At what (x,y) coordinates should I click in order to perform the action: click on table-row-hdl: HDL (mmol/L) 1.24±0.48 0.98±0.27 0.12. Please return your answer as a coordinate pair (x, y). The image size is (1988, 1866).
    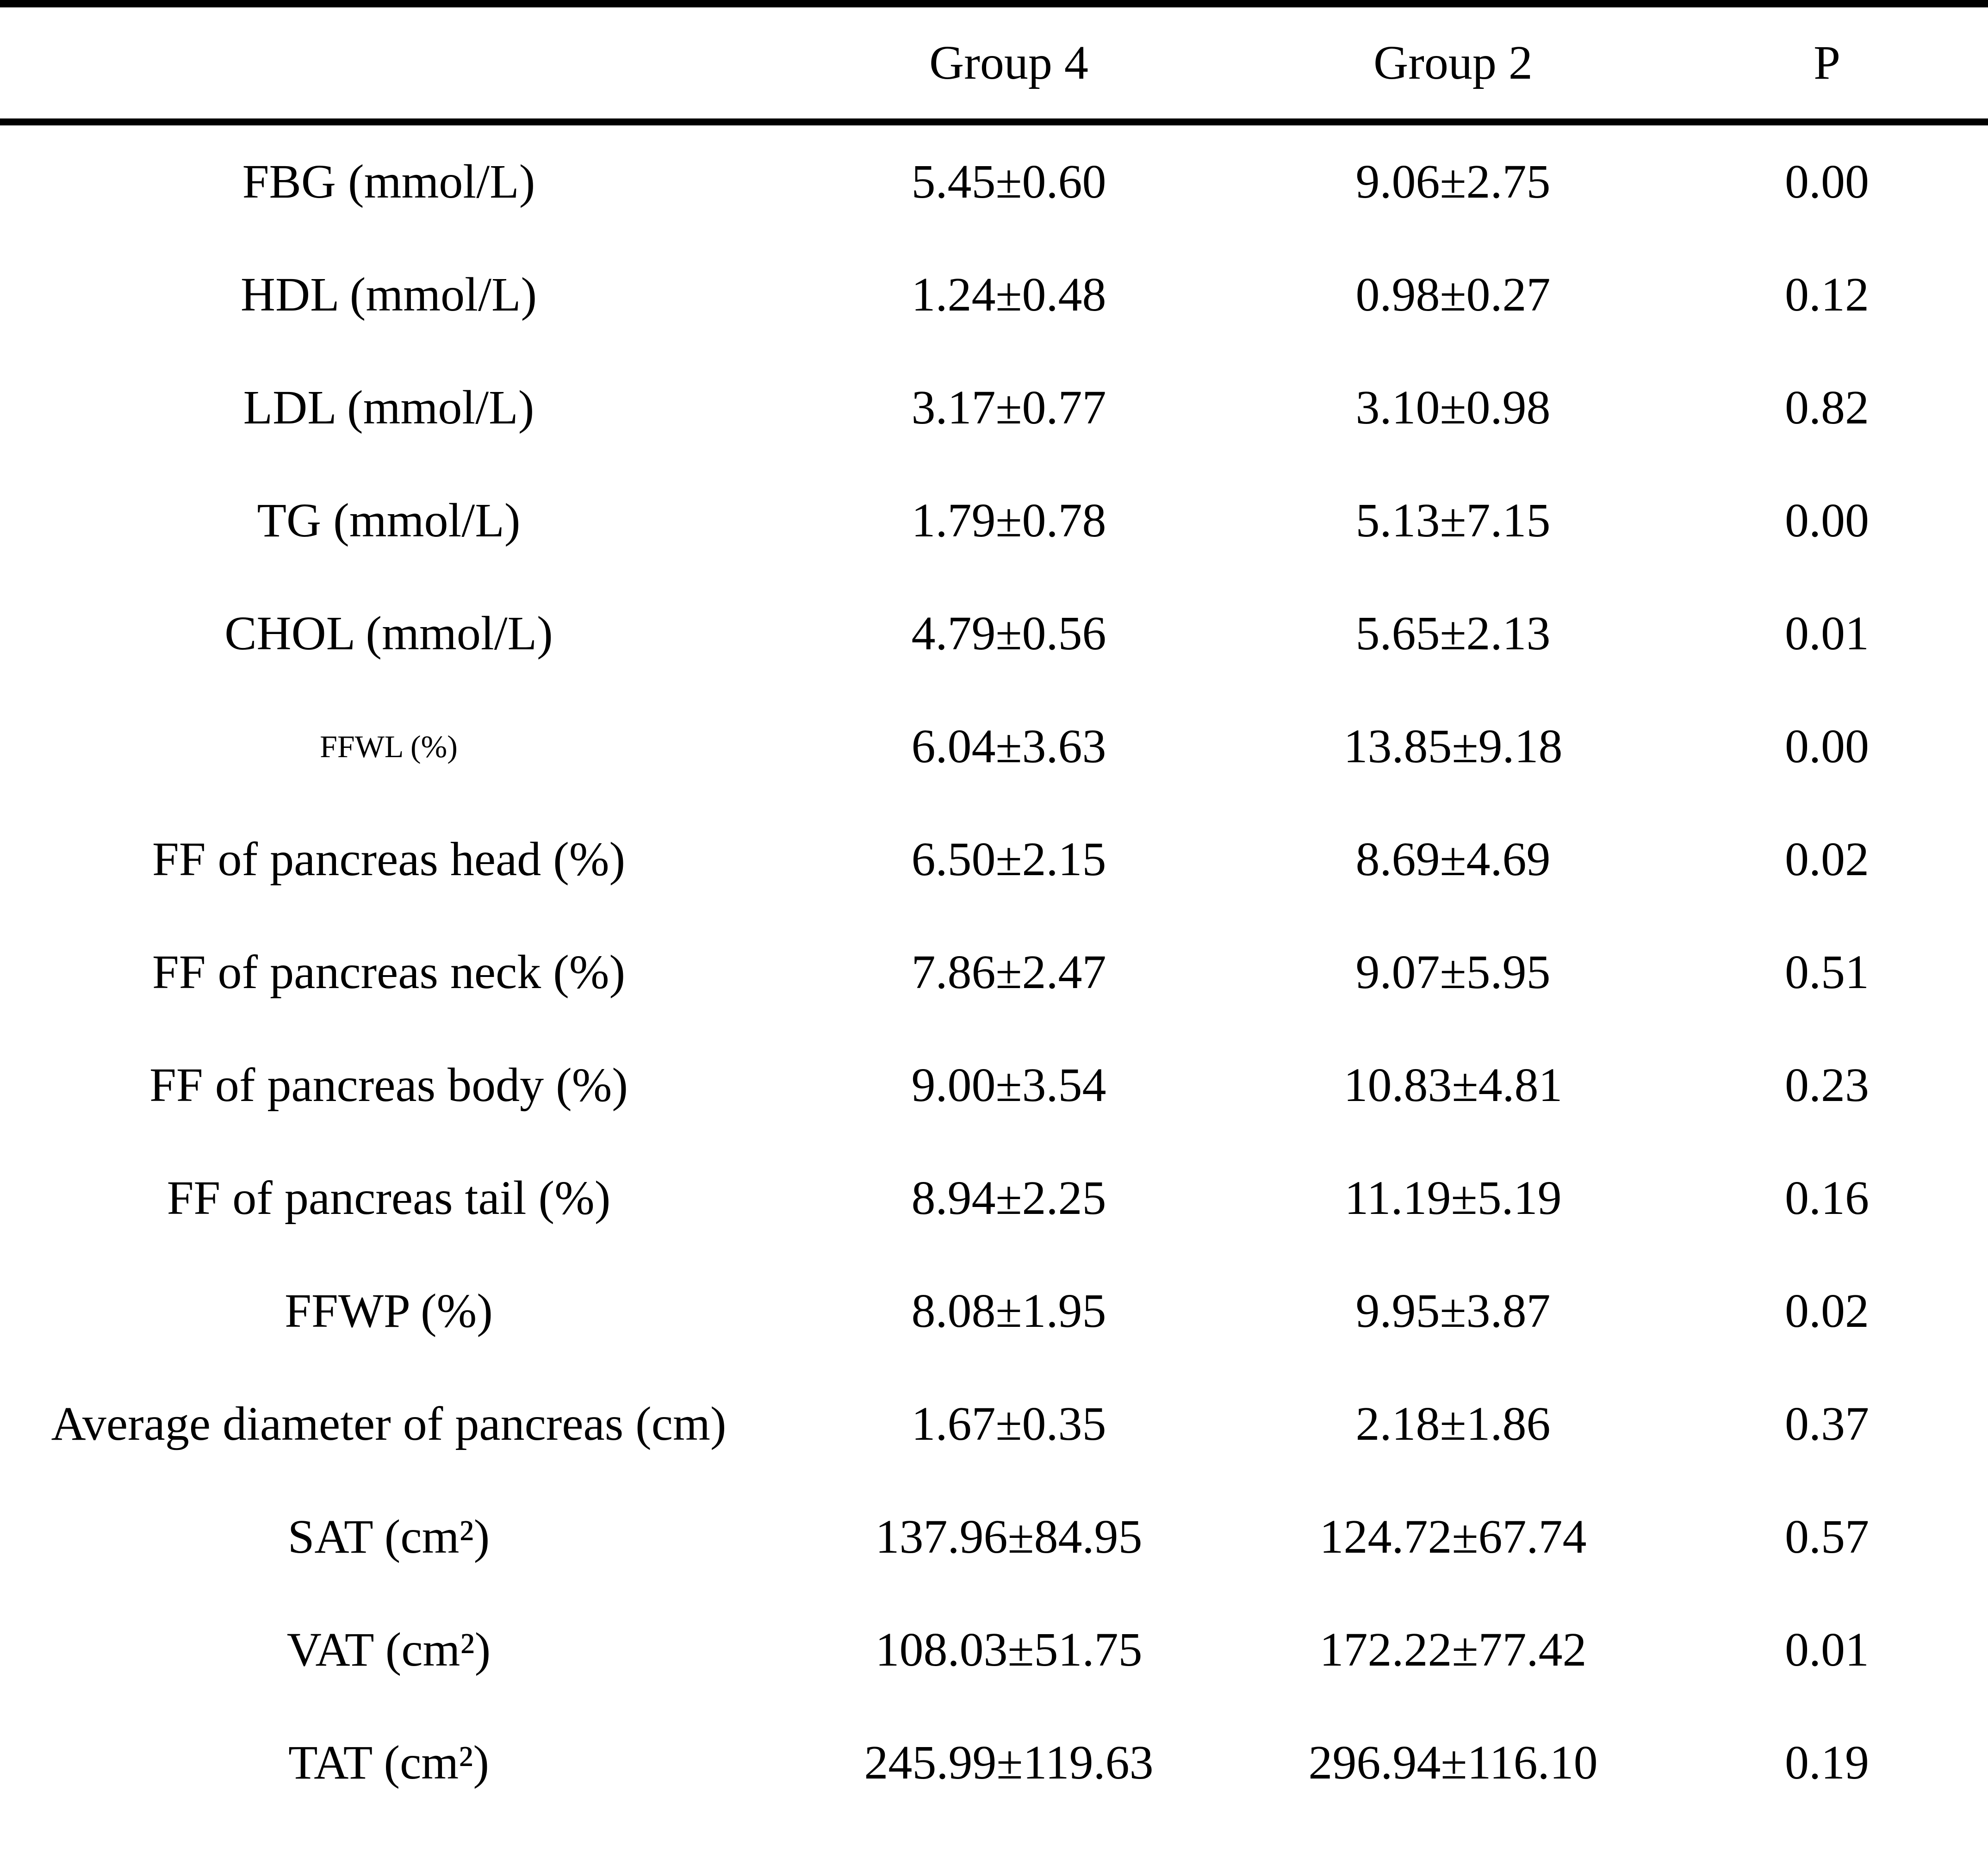
    Looking at the image, I should click on (994, 295).